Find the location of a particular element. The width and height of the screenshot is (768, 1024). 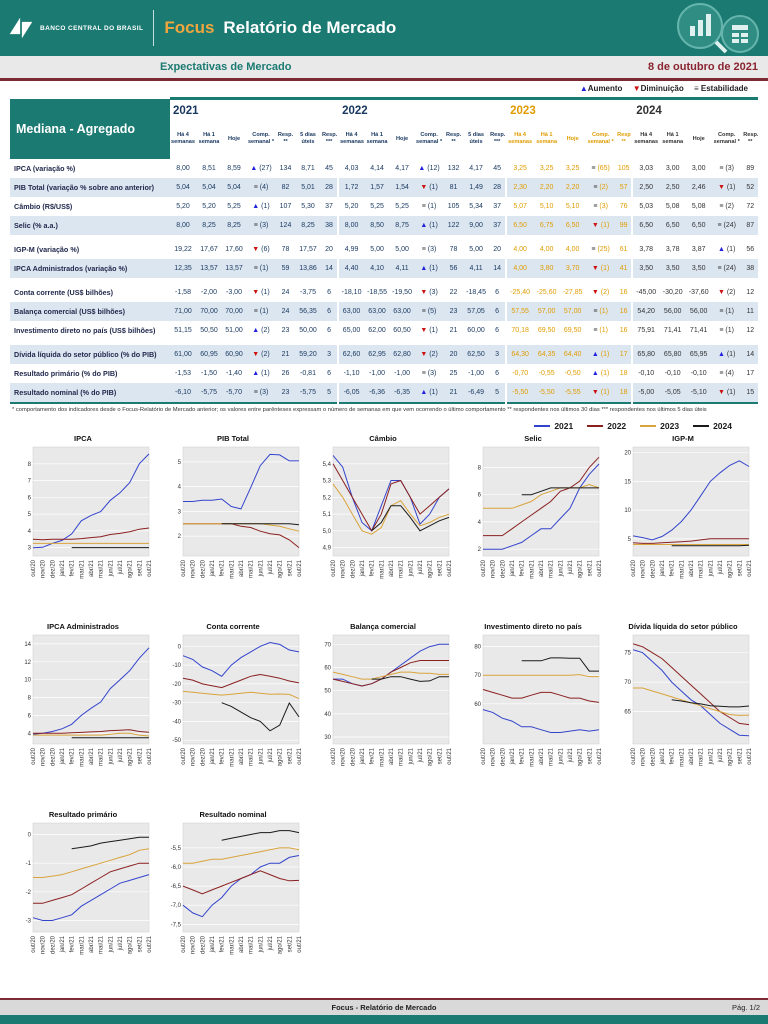

value-cell: 5,03 is located at coordinates (645, 206).